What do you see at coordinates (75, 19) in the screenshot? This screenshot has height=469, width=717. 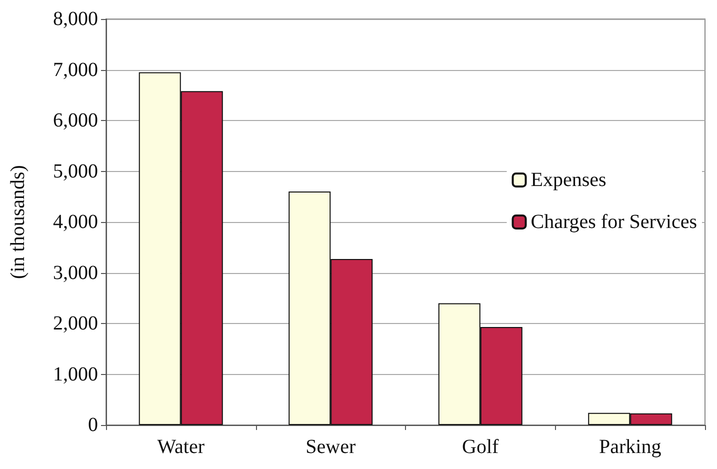 I see `y-tick-label: 8,000` at bounding box center [75, 19].